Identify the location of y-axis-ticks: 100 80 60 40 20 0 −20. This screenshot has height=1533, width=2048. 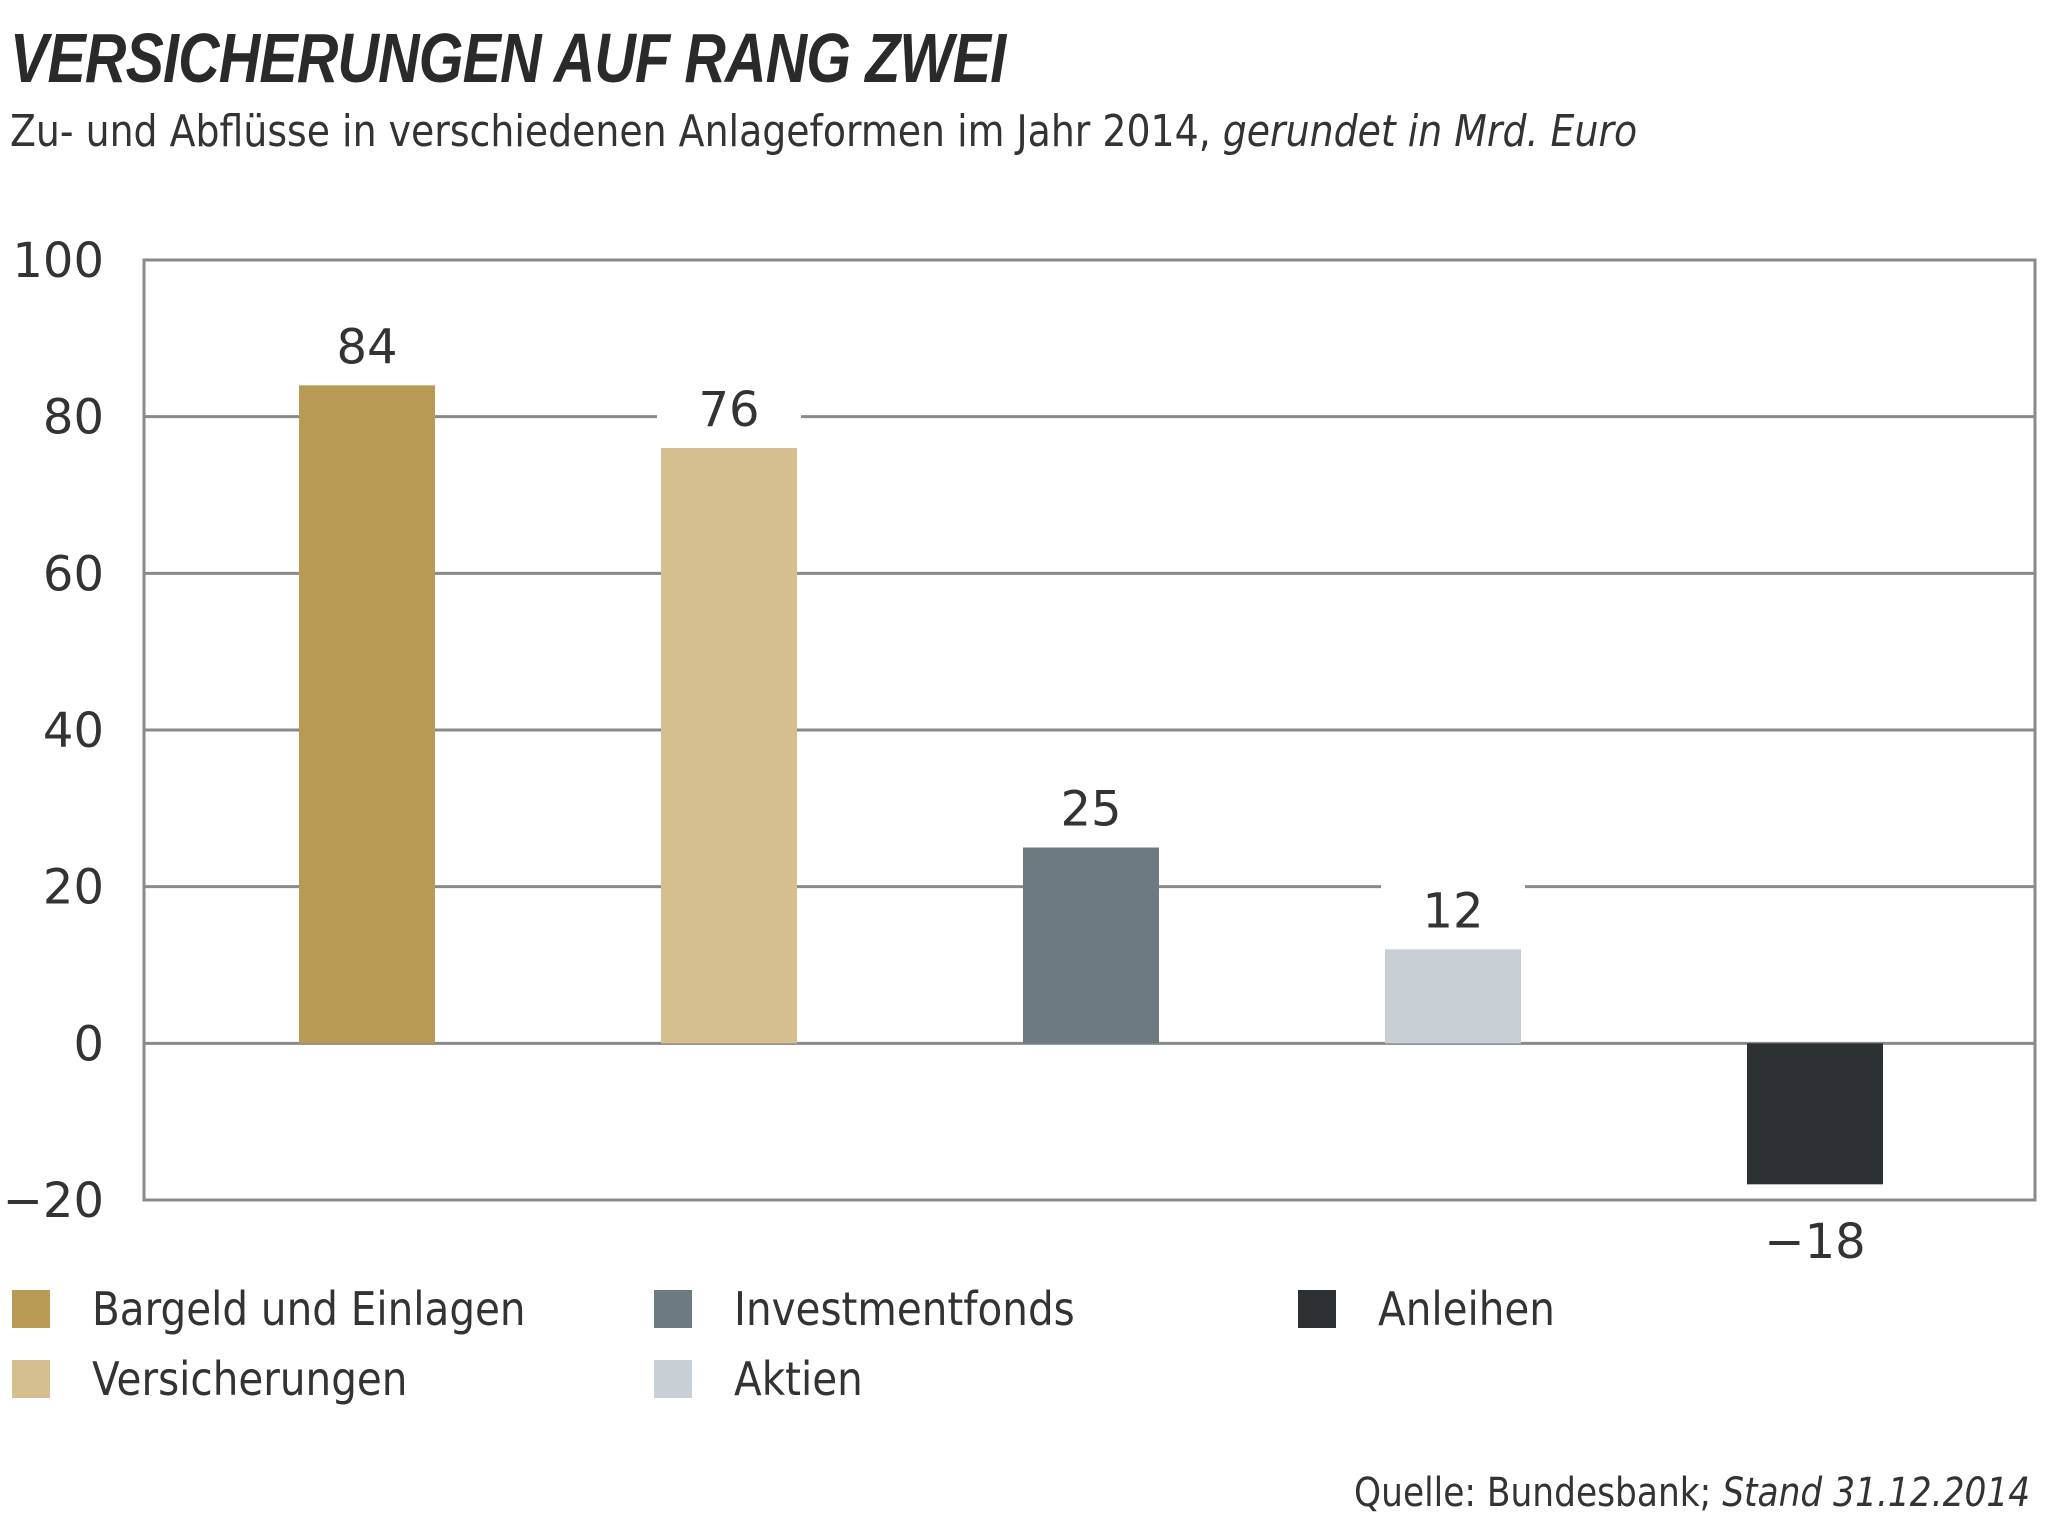
(53, 731).